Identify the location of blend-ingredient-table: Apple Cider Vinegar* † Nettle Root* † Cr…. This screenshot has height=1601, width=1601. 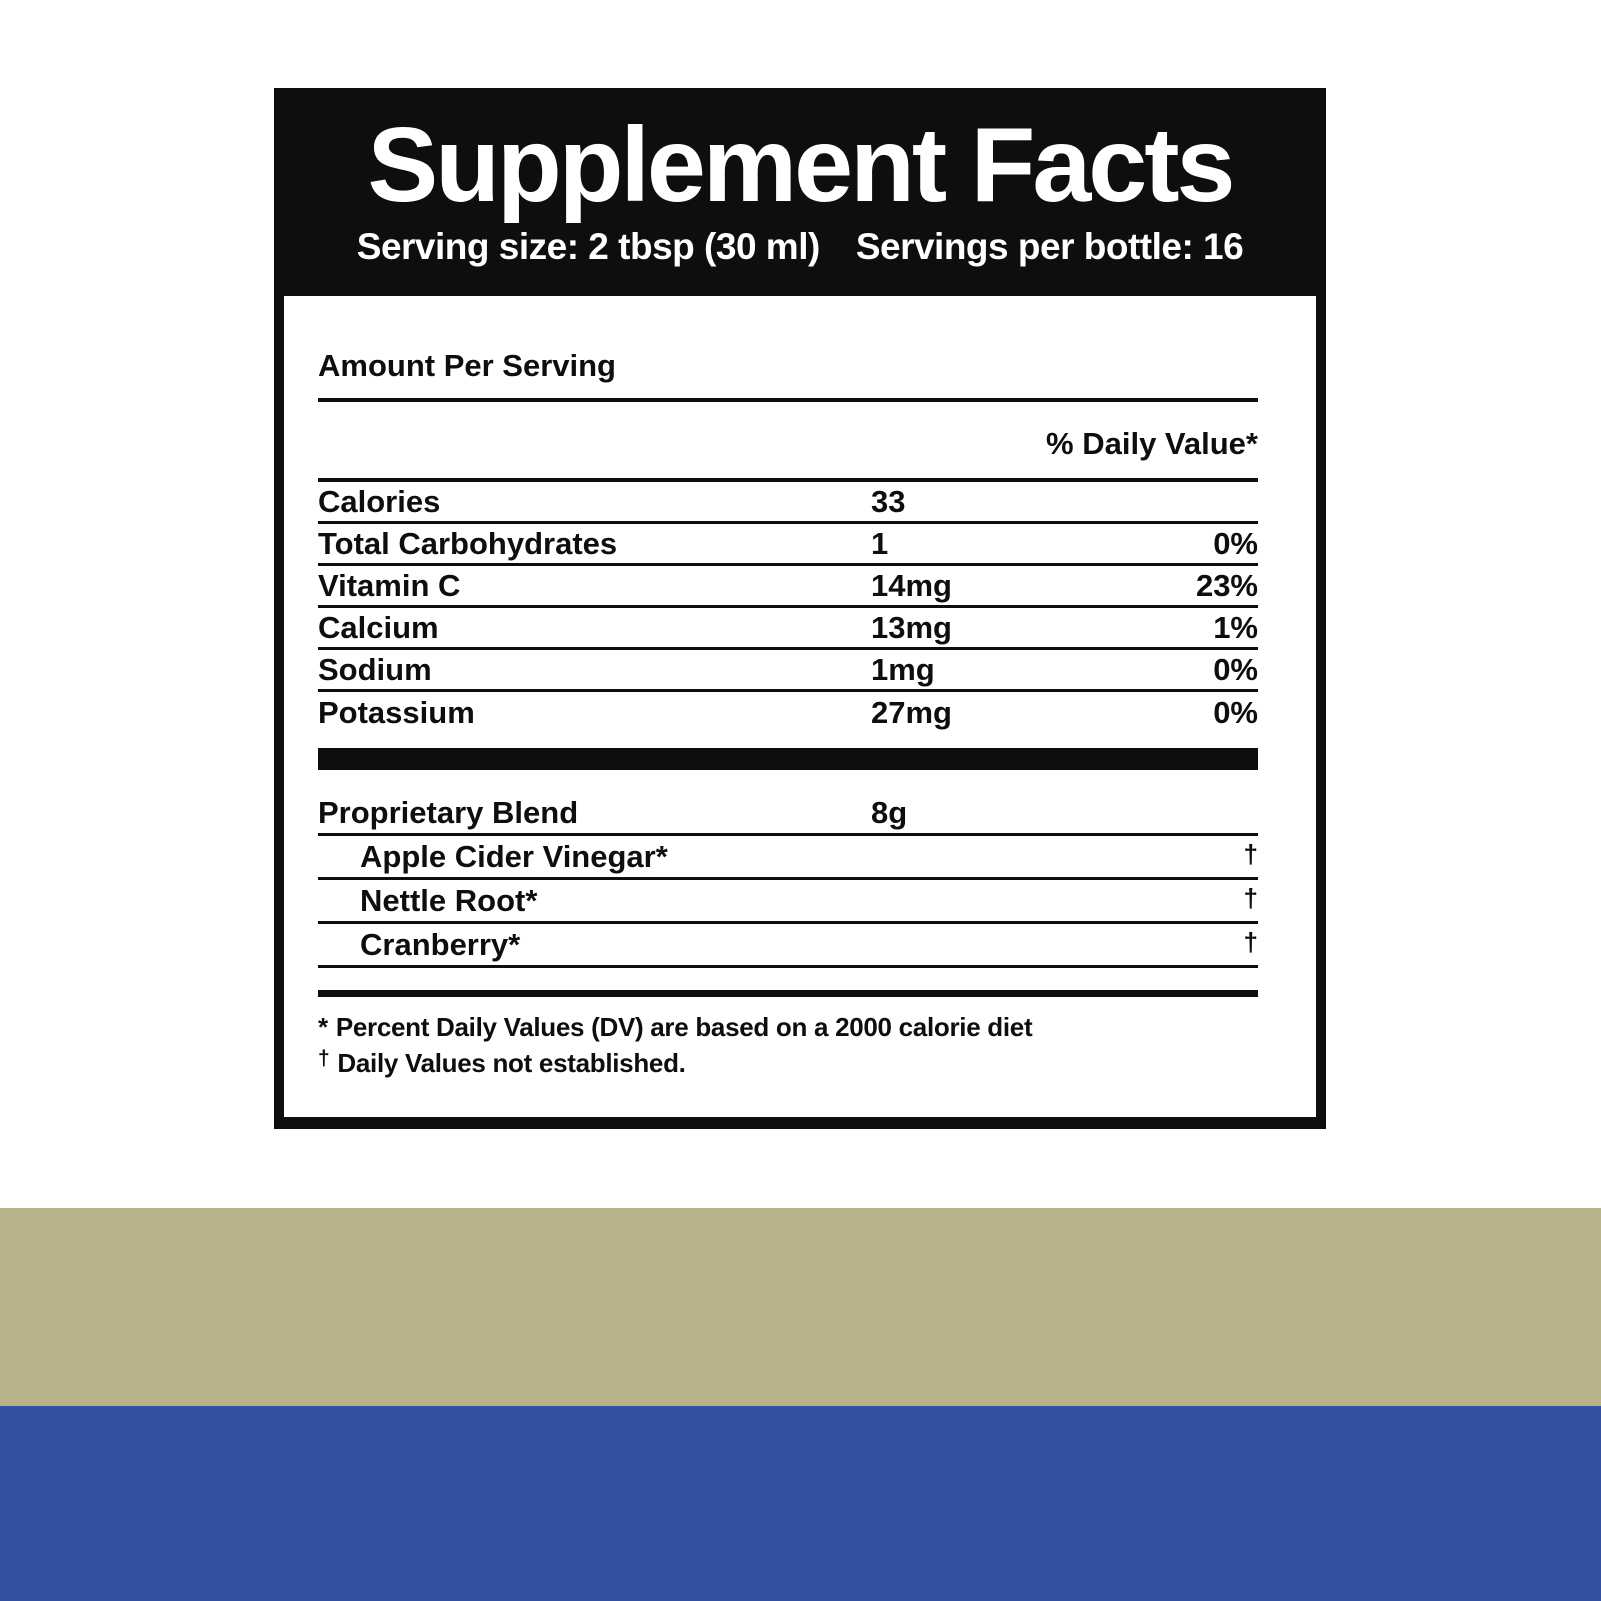
(788, 902).